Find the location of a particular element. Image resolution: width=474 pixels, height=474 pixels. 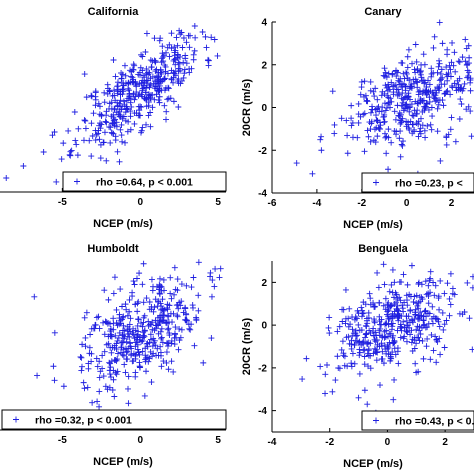

legend-label: rho =0.64, p < 0.001 is located at coordinates (144, 183).